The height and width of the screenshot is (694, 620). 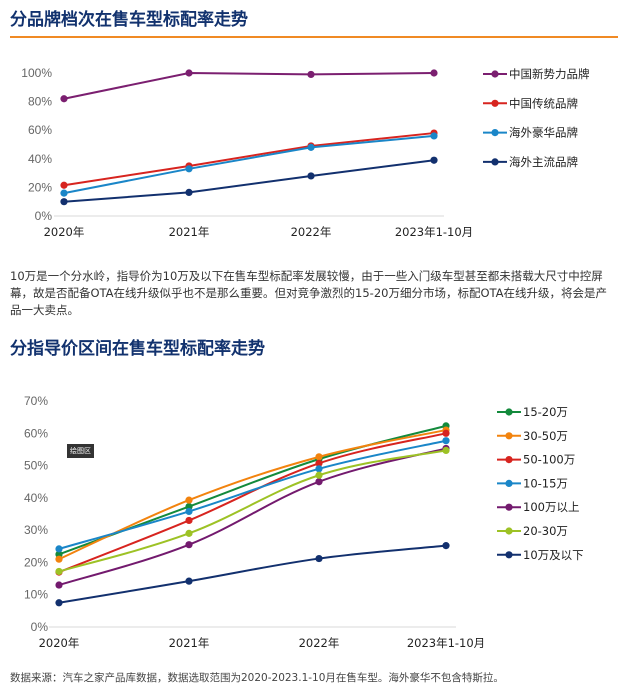 I want to click on section1-title: 分品牌档次在售车型标配率走势, so click(x=129, y=20).